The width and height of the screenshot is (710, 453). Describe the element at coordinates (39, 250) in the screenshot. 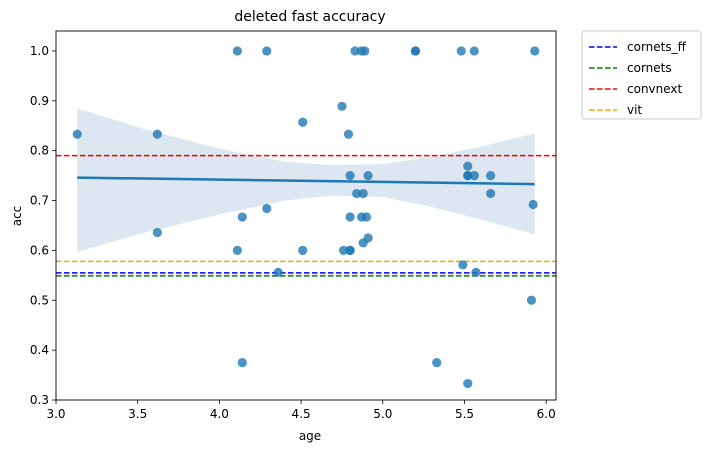

I see `y-tick-label: 0.6` at that location.